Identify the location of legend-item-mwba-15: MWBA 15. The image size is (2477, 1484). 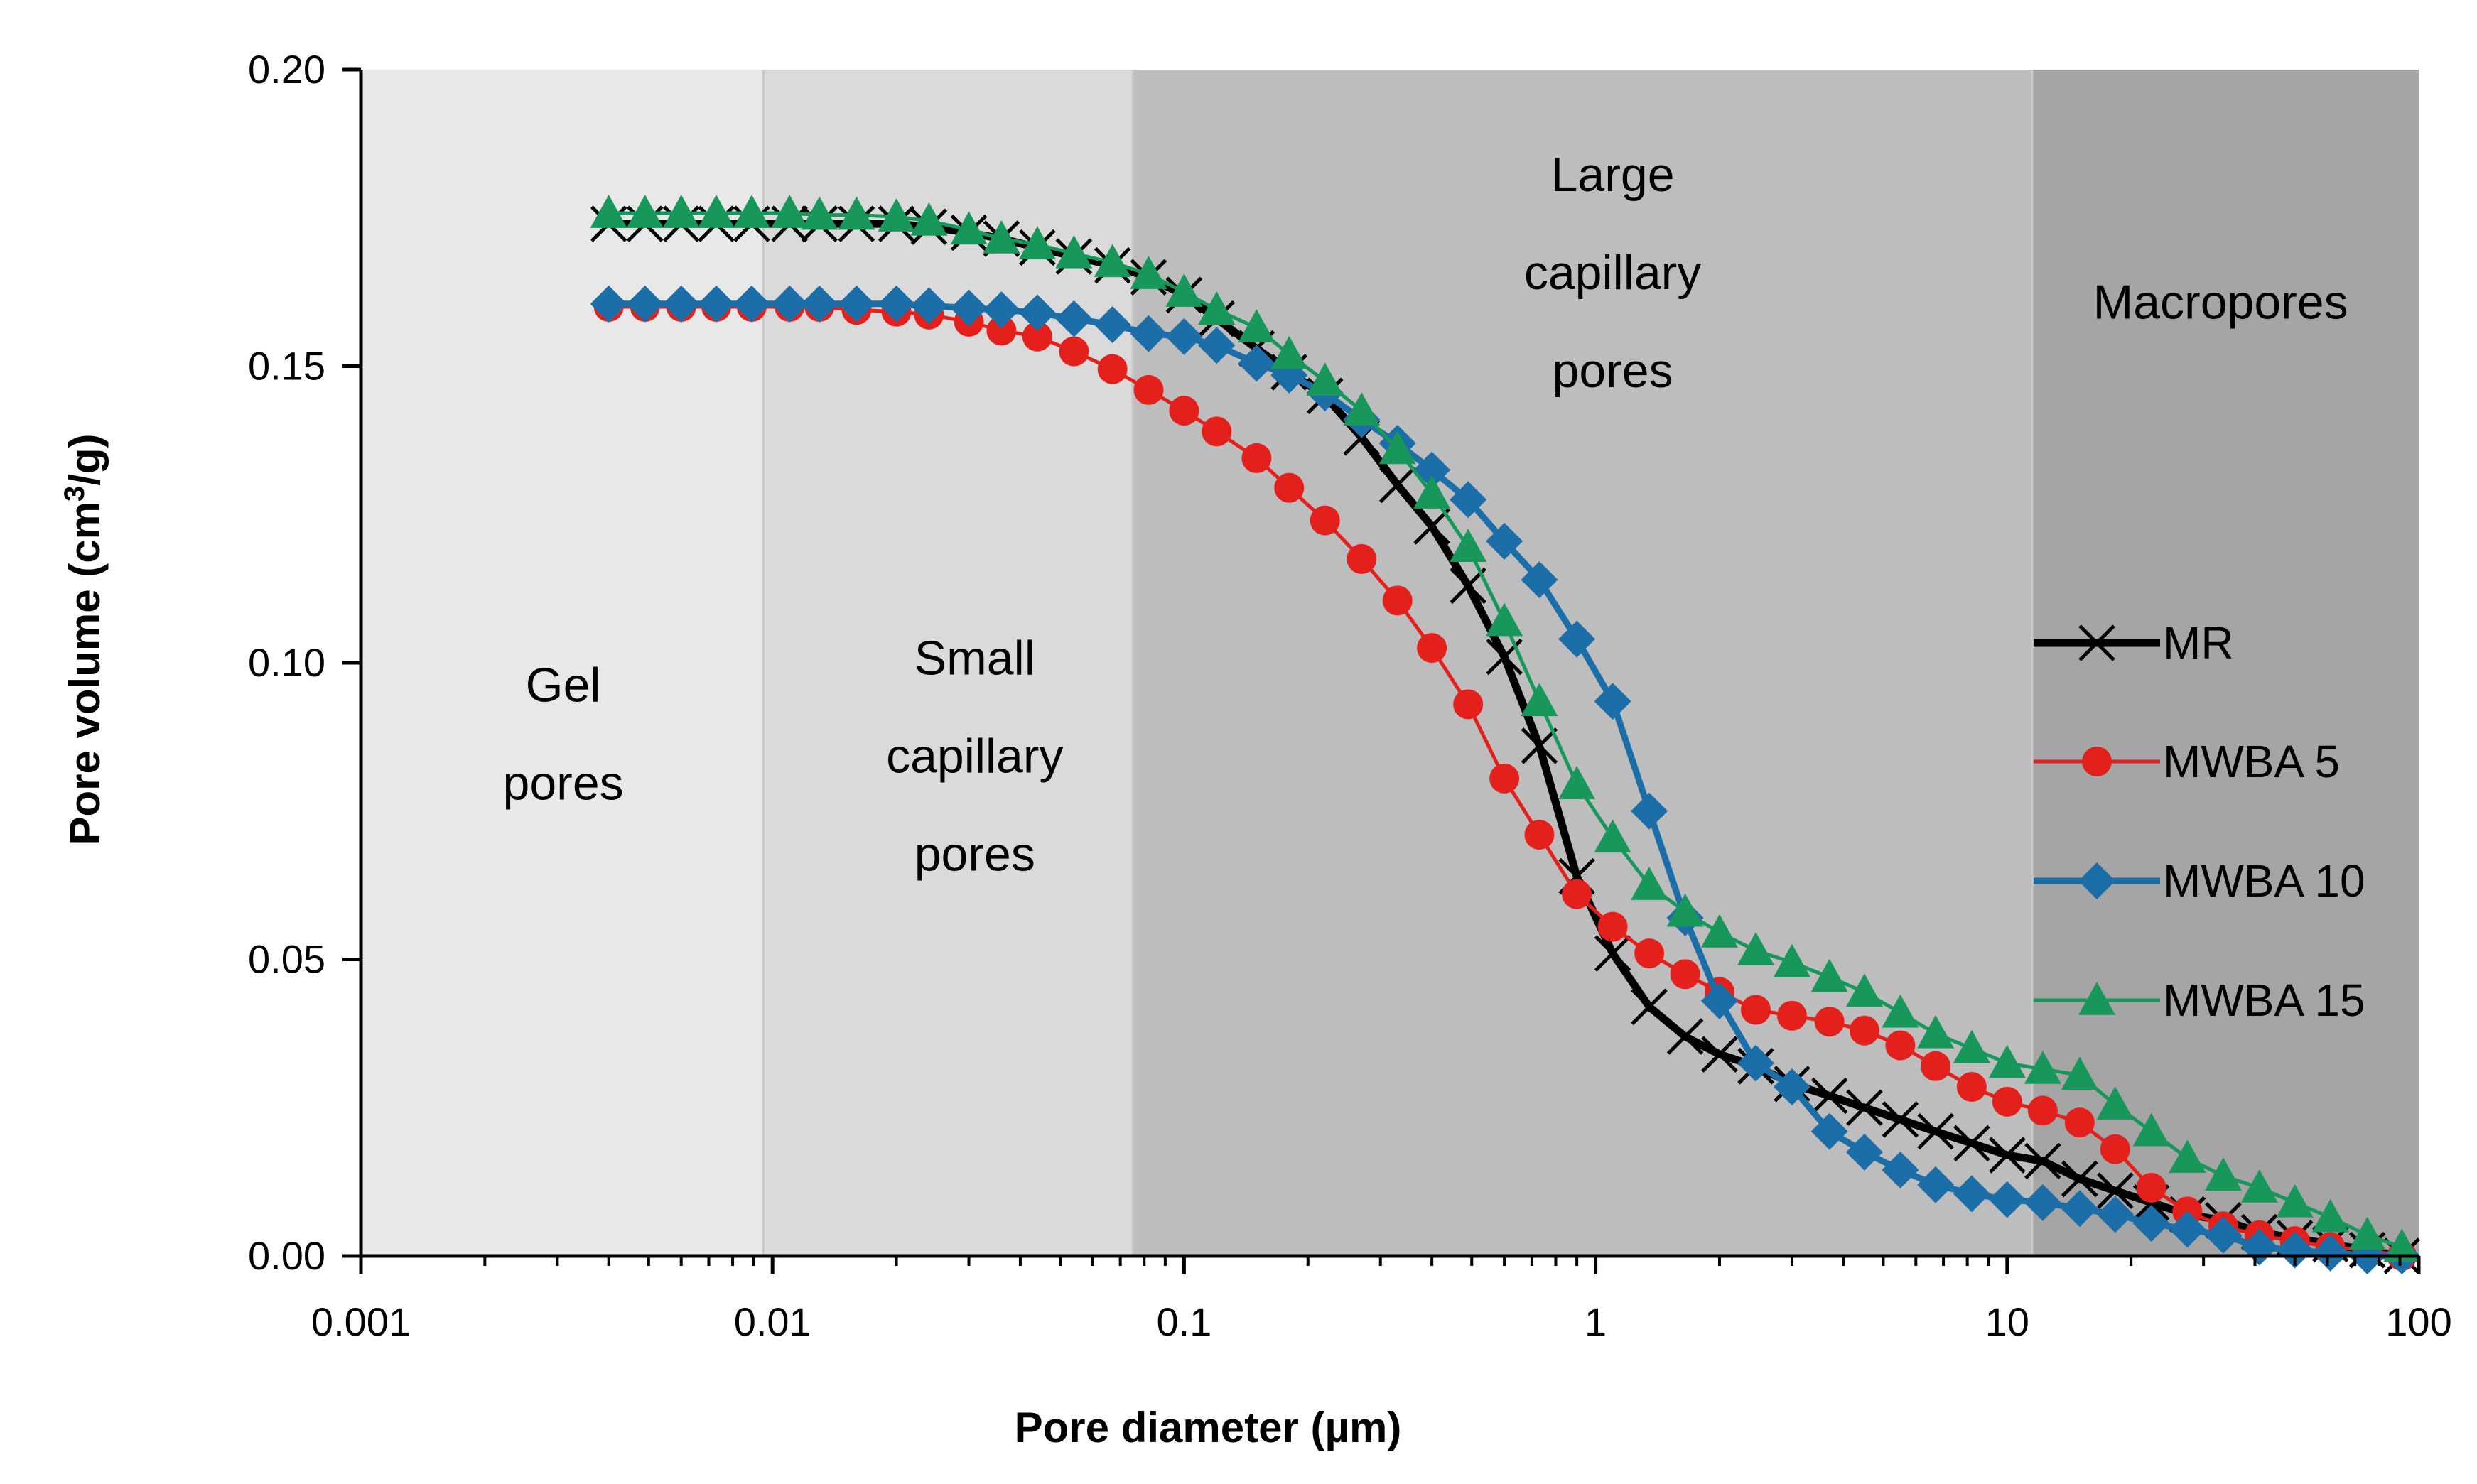
(2199, 1000).